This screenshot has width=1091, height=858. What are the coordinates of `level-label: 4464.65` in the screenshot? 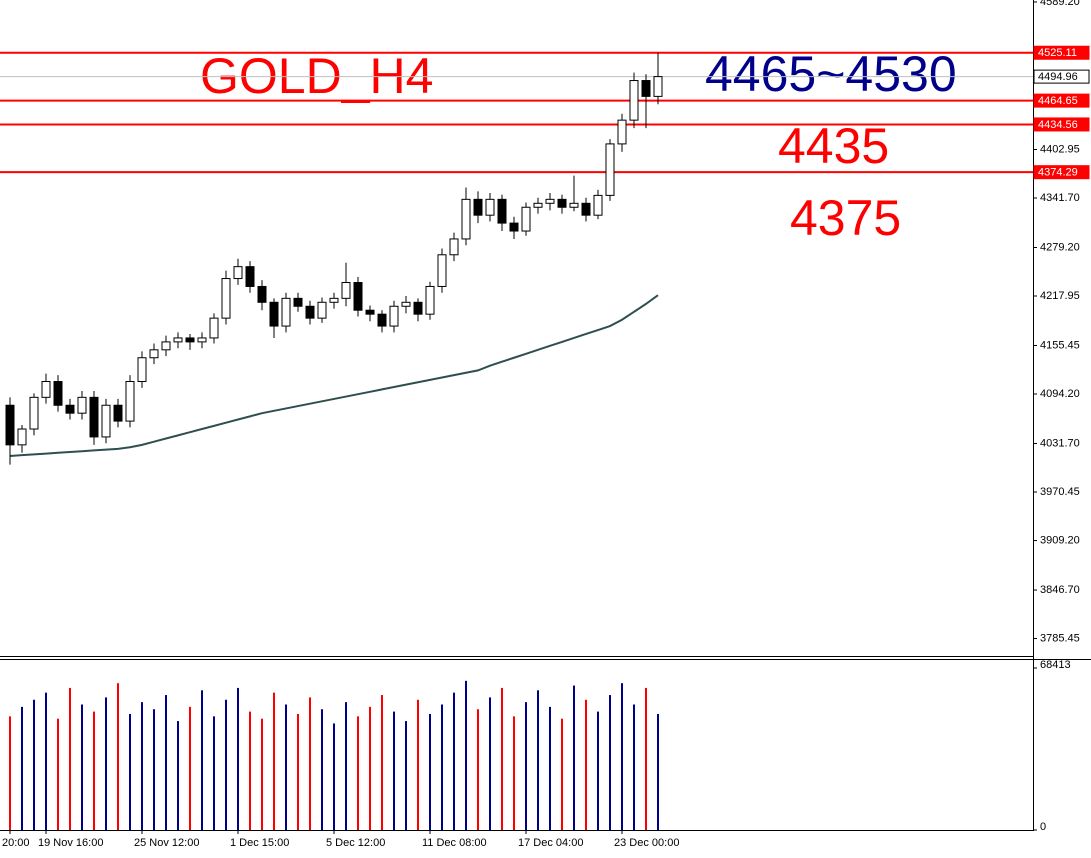 It's located at (1058, 101).